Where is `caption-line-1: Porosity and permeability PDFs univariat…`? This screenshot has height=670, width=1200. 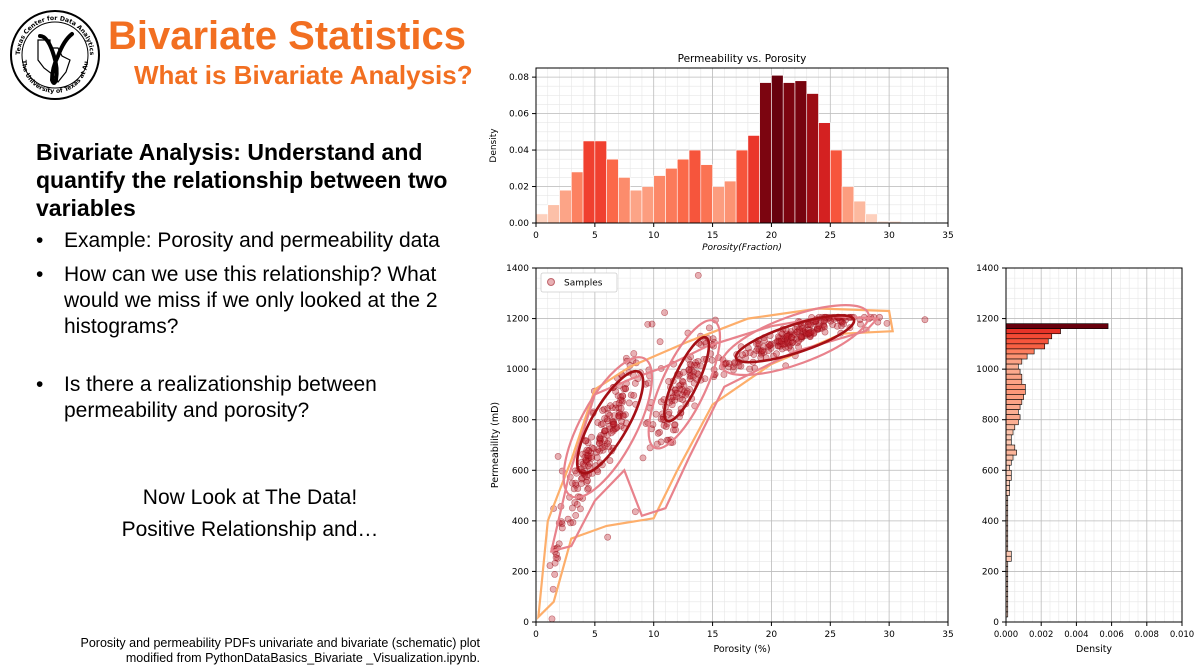 caption-line-1: Porosity and permeability PDFs univariat… is located at coordinates (280, 643).